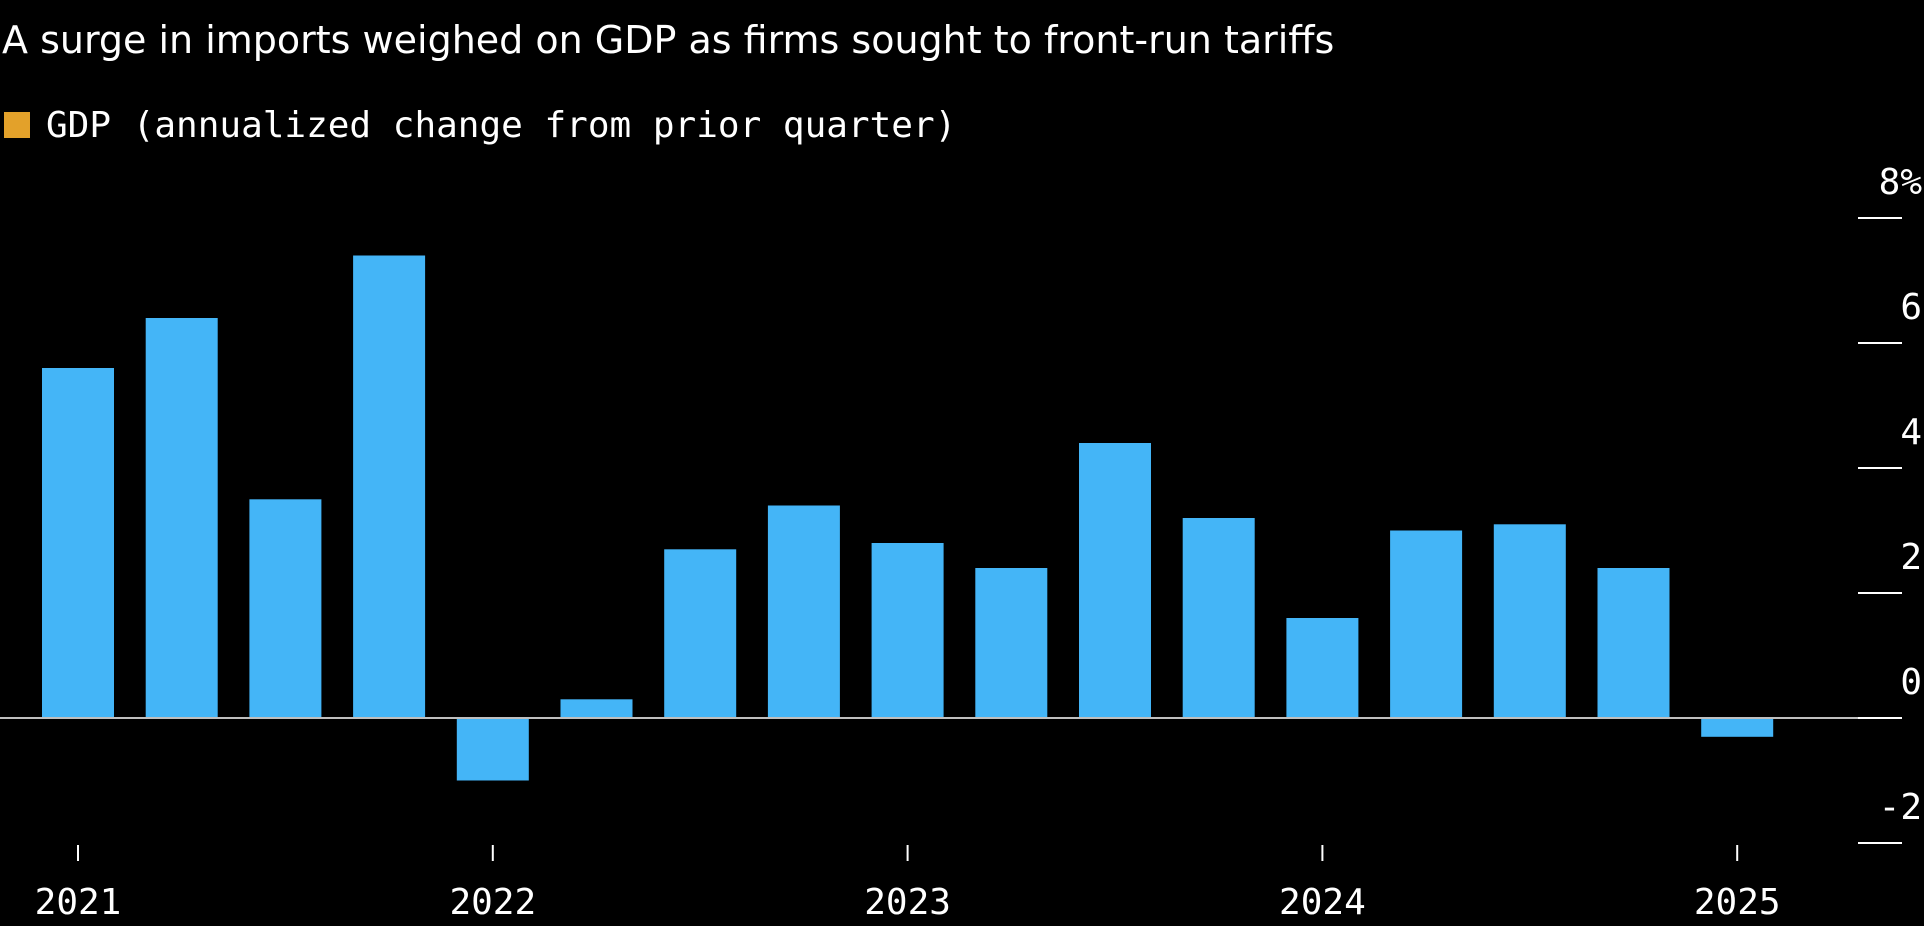 The height and width of the screenshot is (926, 1924). What do you see at coordinates (17, 125) in the screenshot?
I see `legend-swatch` at bounding box center [17, 125].